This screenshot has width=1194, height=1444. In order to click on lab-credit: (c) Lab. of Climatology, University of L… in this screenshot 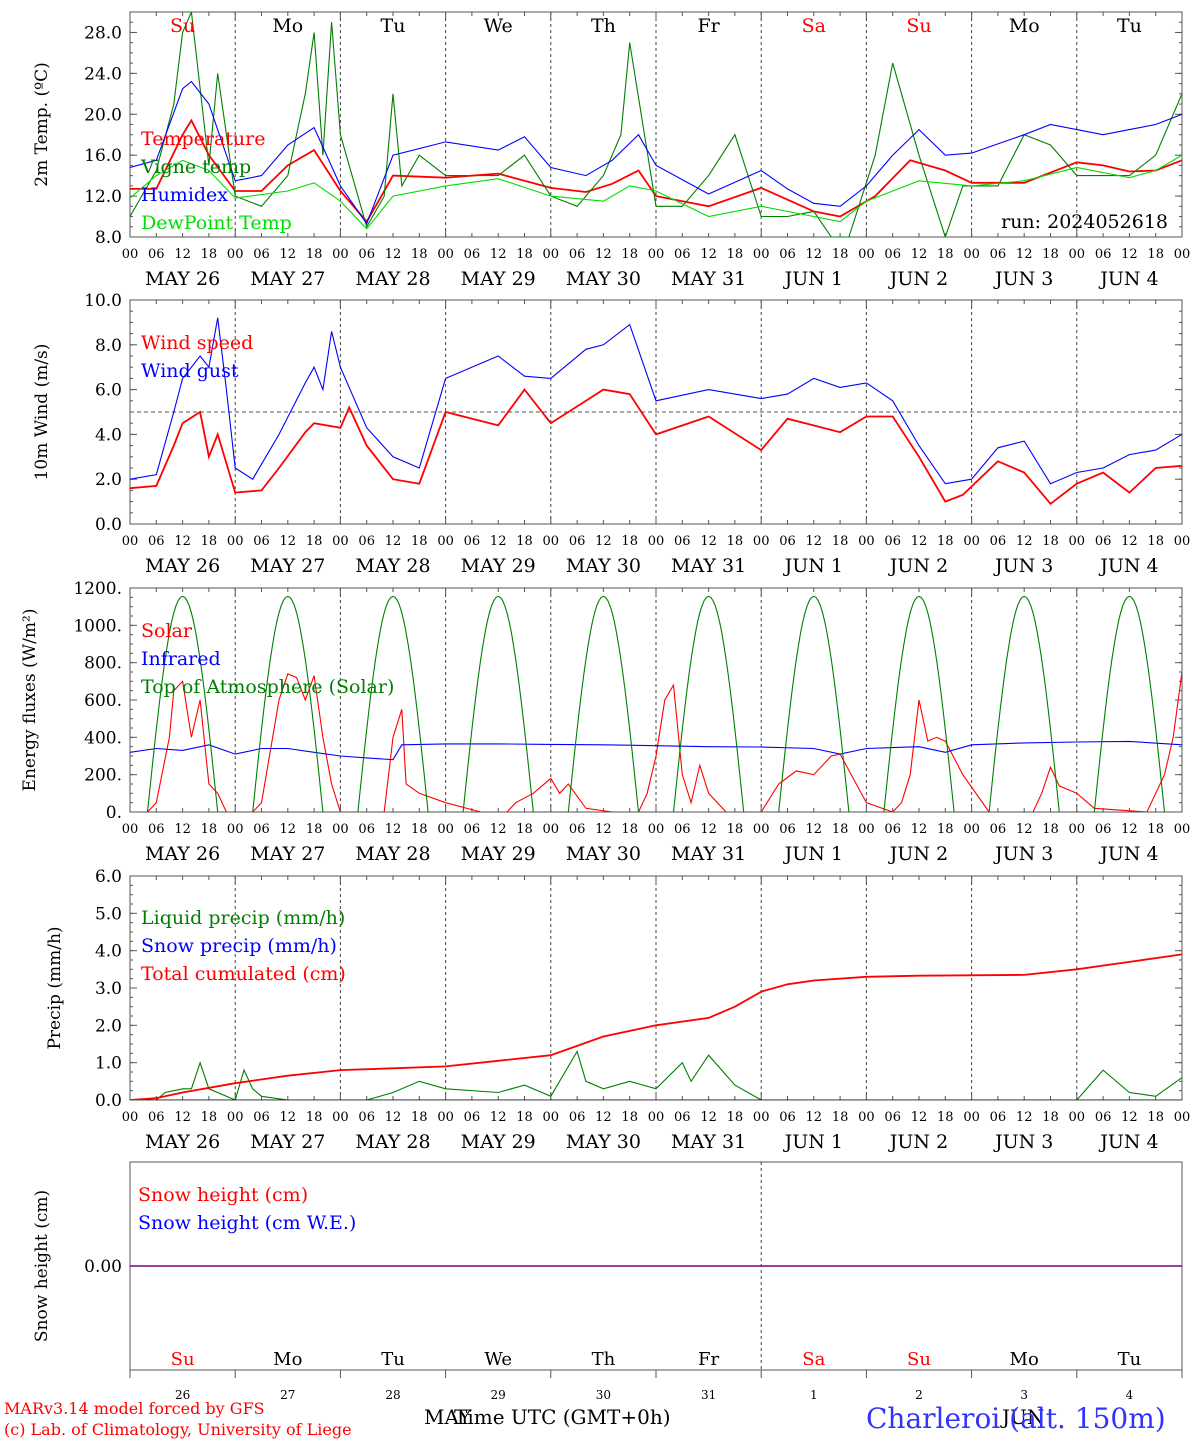, I will do `click(178, 1429)`.